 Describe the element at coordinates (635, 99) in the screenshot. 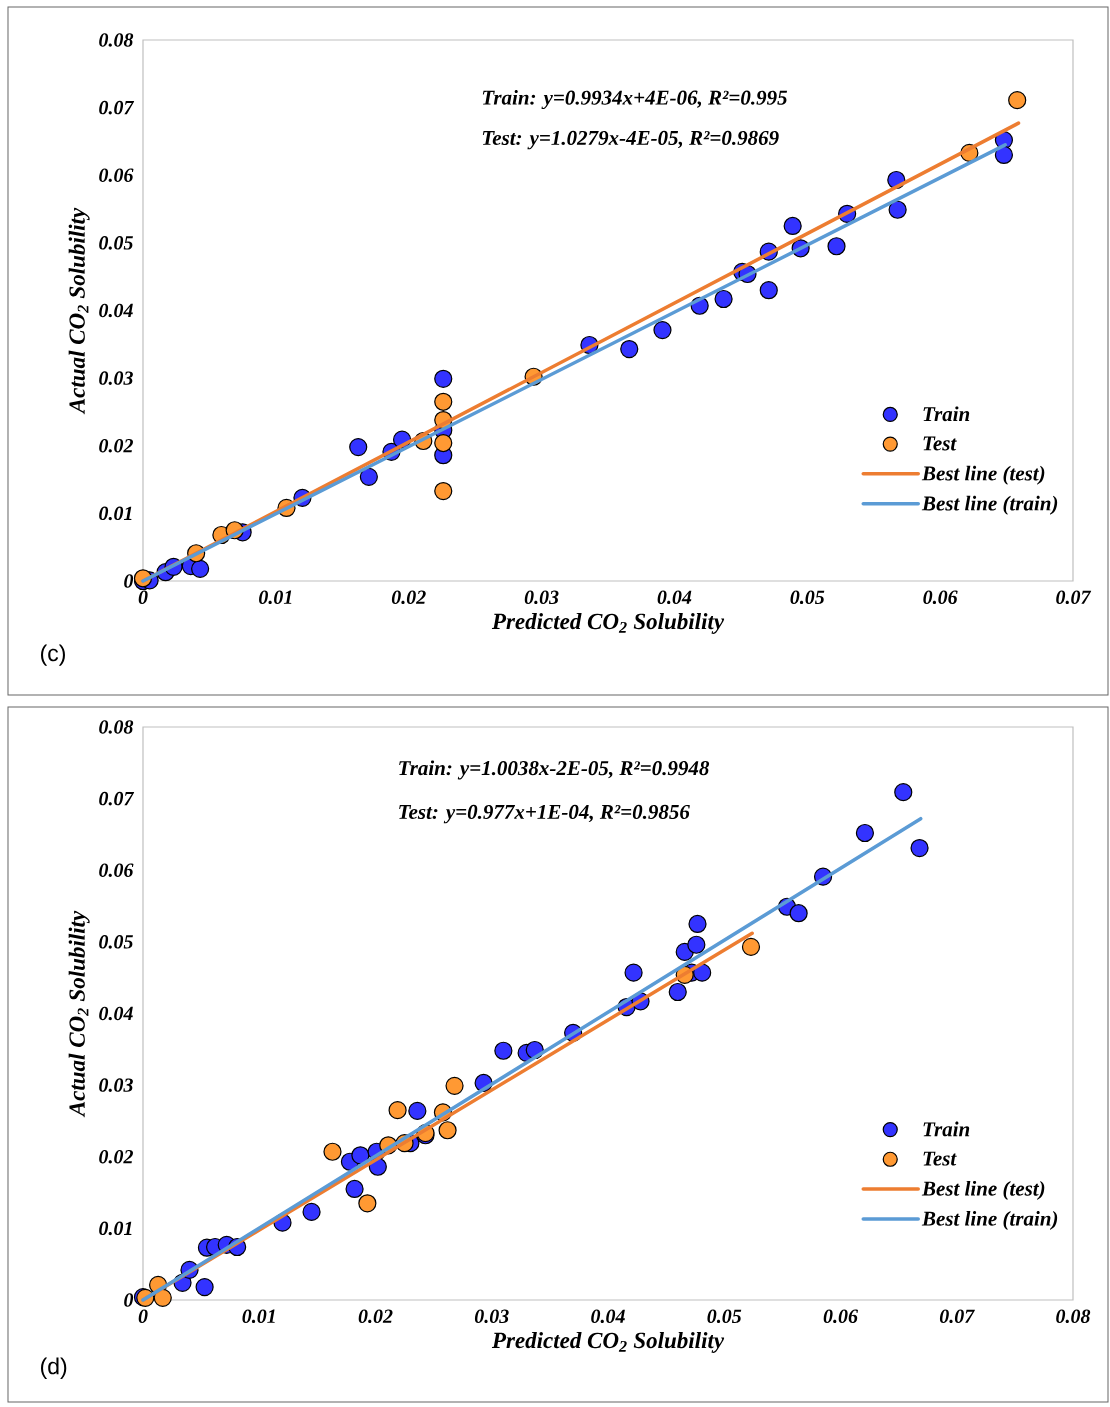

I see `annotation: Train: y=0.9934x+4E-06, R²=0.995` at that location.